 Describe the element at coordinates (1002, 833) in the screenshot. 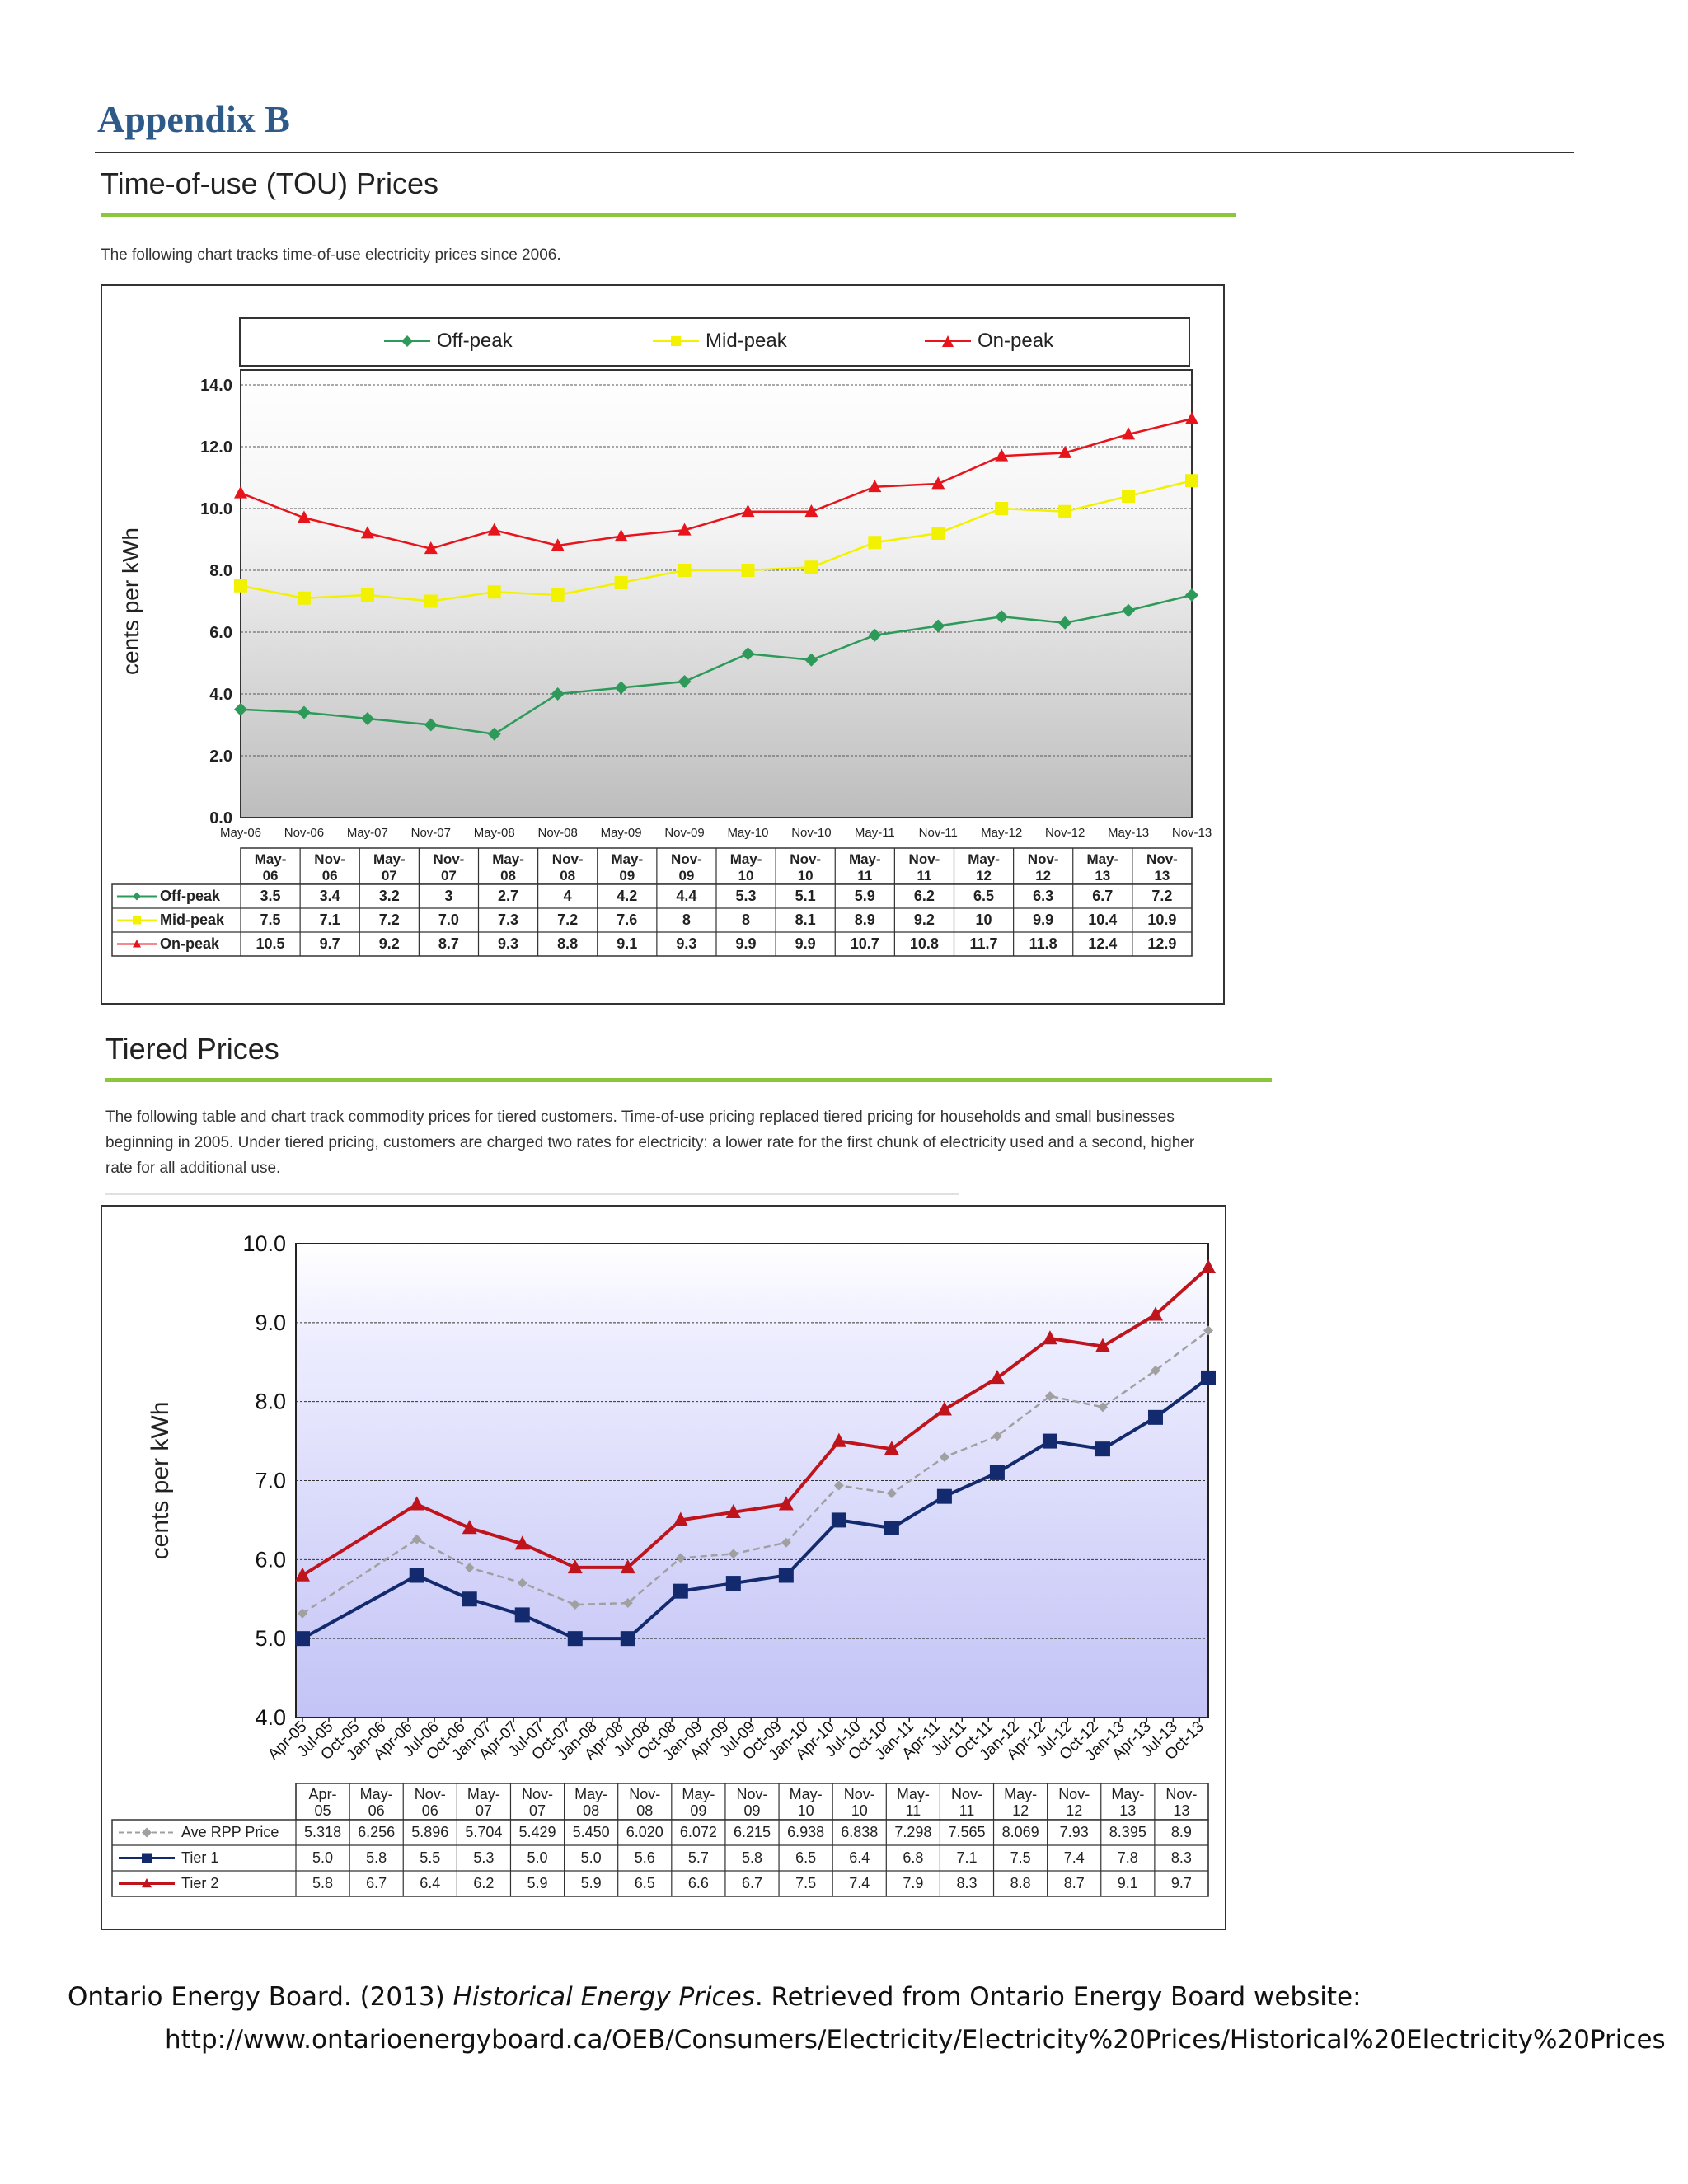

I see `tou-x-tick-label: May-12` at that location.